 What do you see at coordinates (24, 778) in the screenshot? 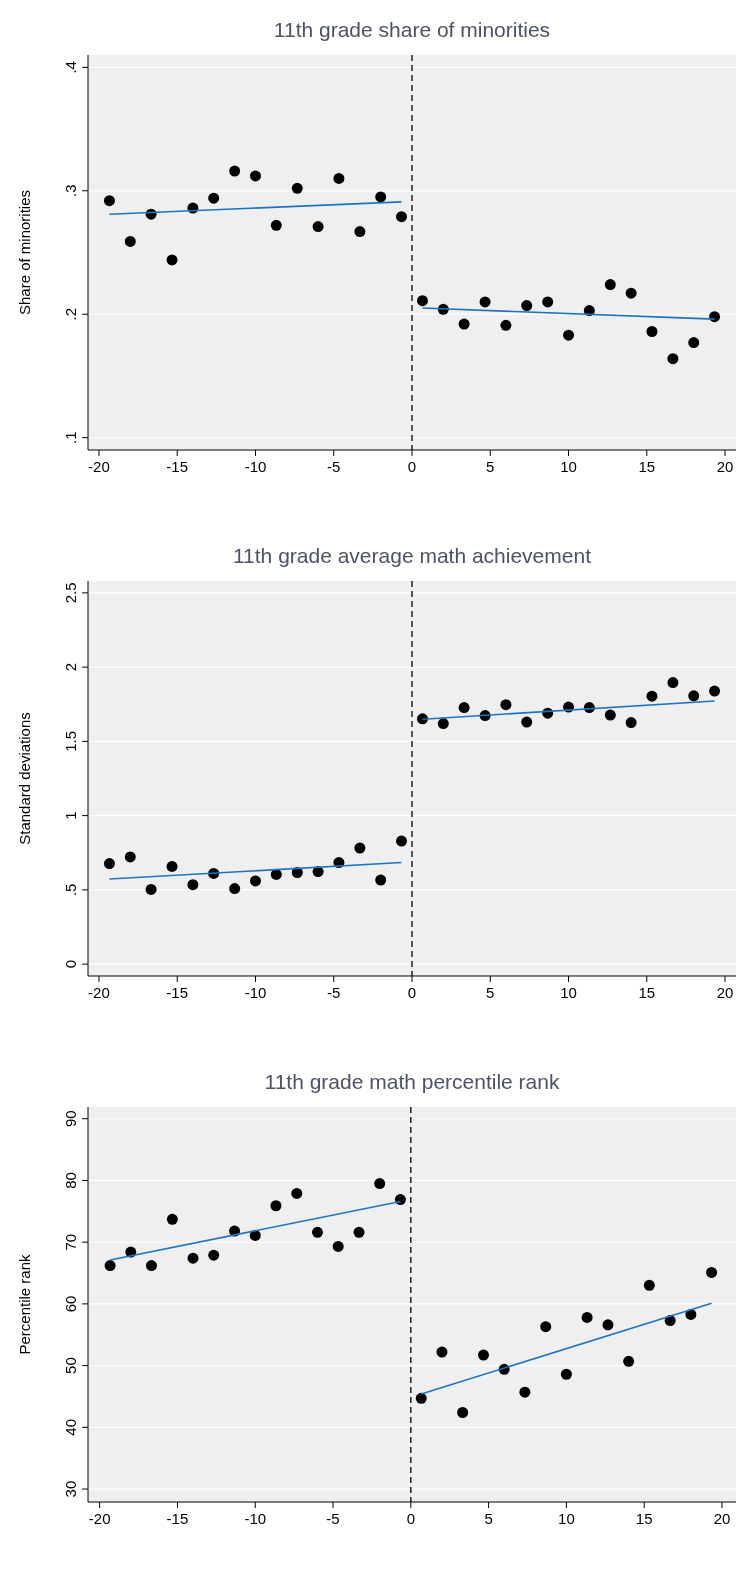
I see `y-axis-title: Standard deviations` at bounding box center [24, 778].